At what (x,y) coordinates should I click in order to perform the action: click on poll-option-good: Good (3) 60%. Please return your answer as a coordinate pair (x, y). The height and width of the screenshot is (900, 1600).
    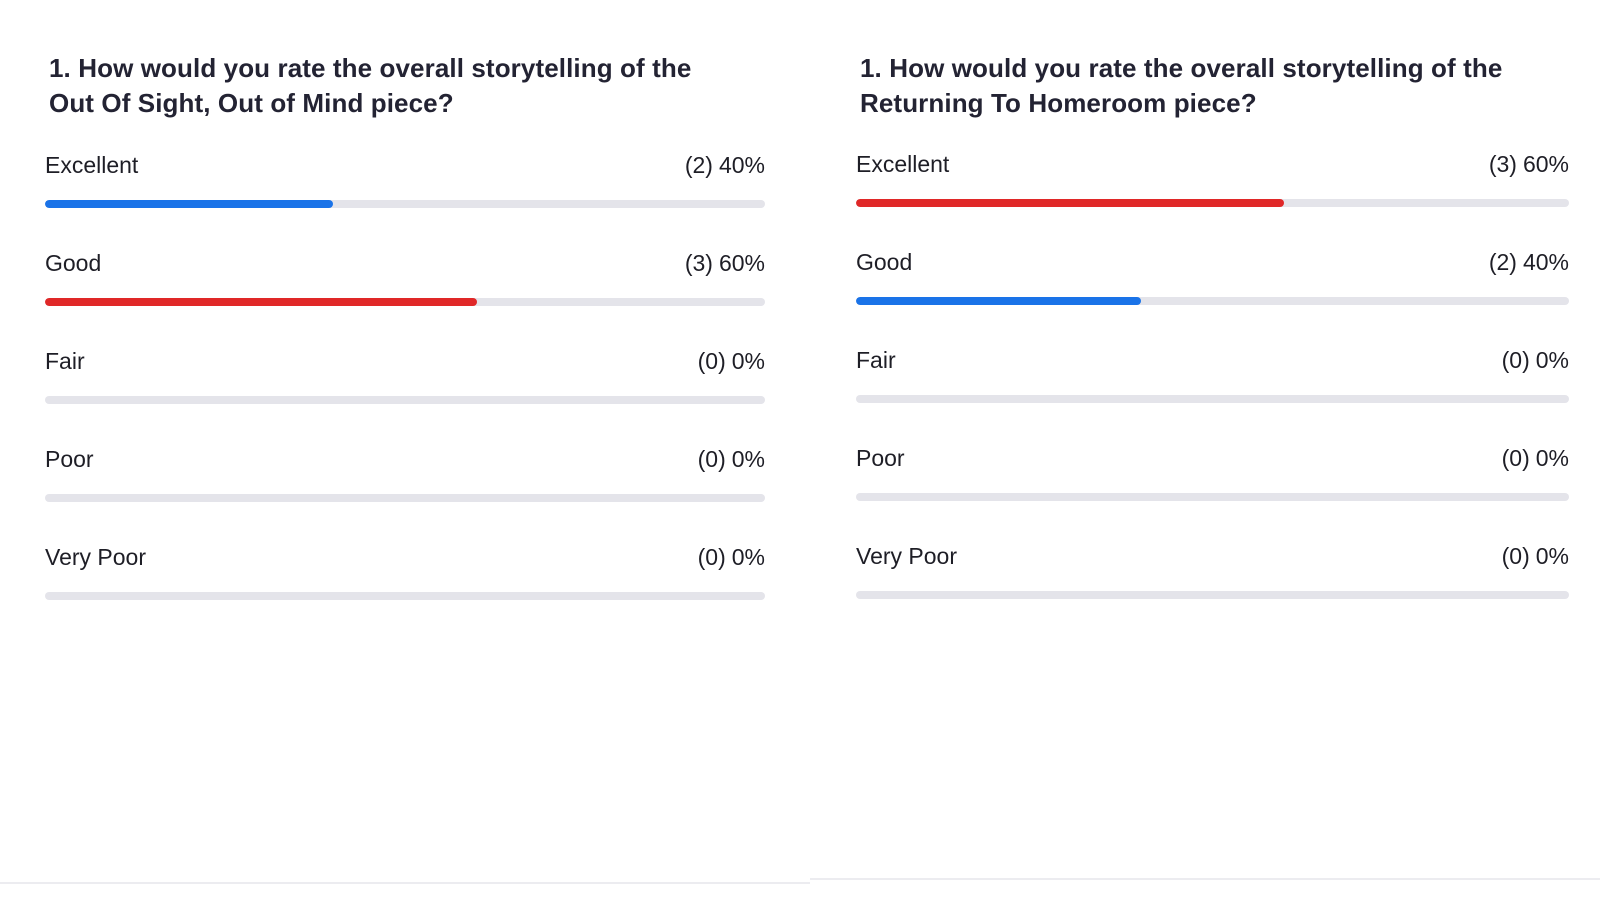
    Looking at the image, I should click on (405, 297).